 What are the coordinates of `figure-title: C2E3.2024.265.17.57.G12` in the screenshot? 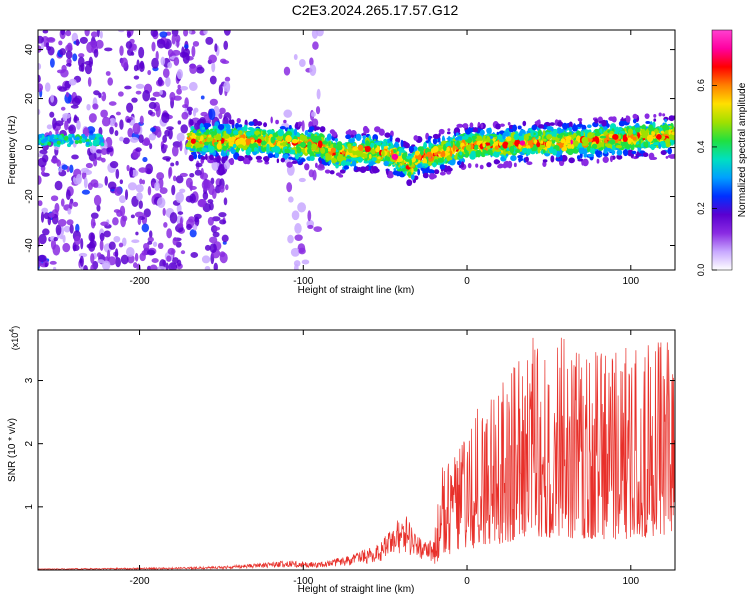 It's located at (375, 10).